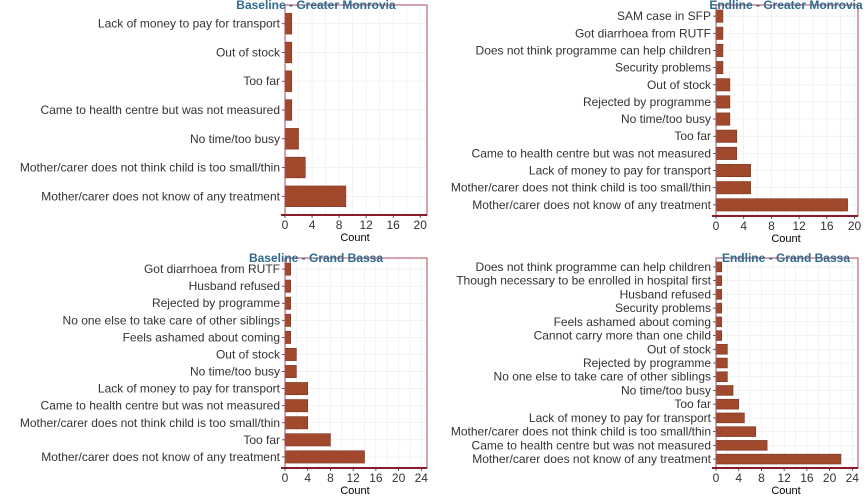 Image resolution: width=864 pixels, height=504 pixels. Describe the element at coordinates (307, 478) in the screenshot. I see `baseline-grand-bassa-x-tick-label: 4` at that location.